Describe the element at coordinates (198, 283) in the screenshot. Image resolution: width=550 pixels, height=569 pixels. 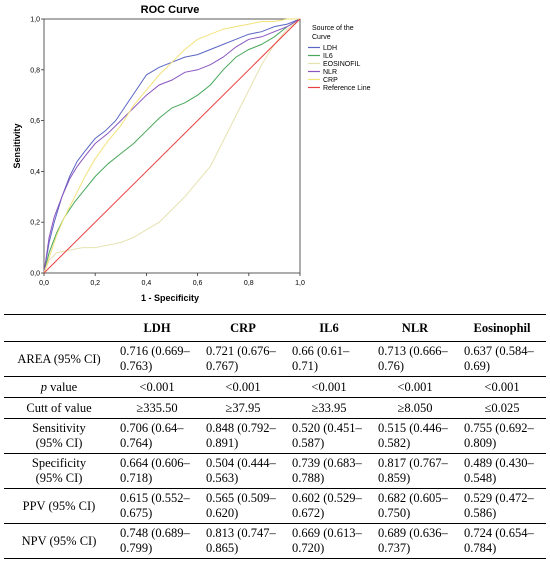
I see `x-tick-label: 0,6` at that location.